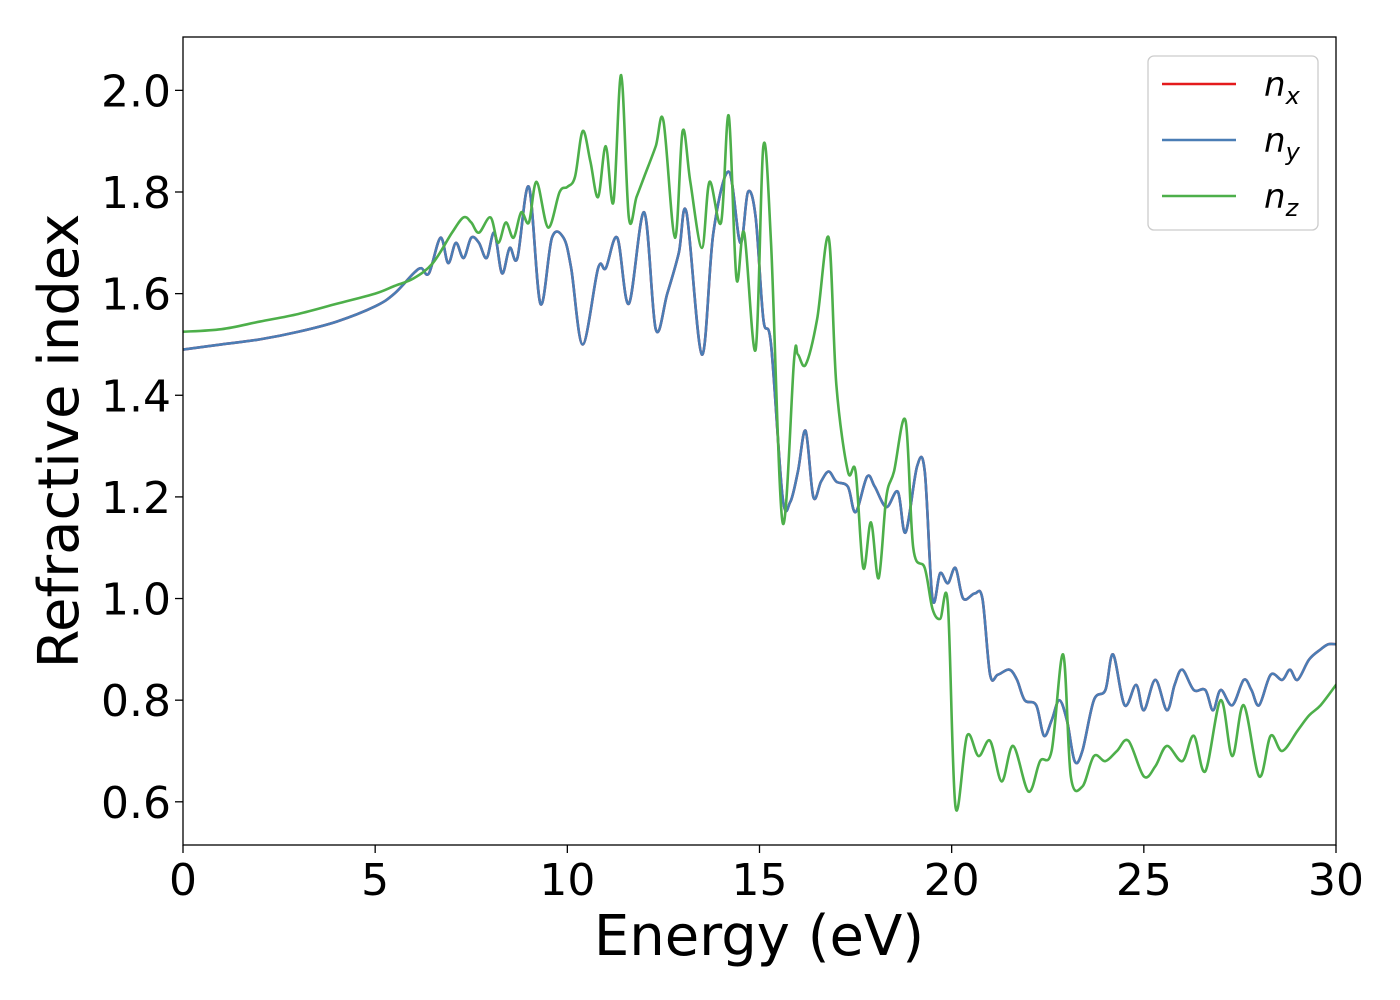 Image resolution: width=1400 pixels, height=1000 pixels. What do you see at coordinates (759, 936) in the screenshot?
I see `x-axis-label: Energy (eV)` at bounding box center [759, 936].